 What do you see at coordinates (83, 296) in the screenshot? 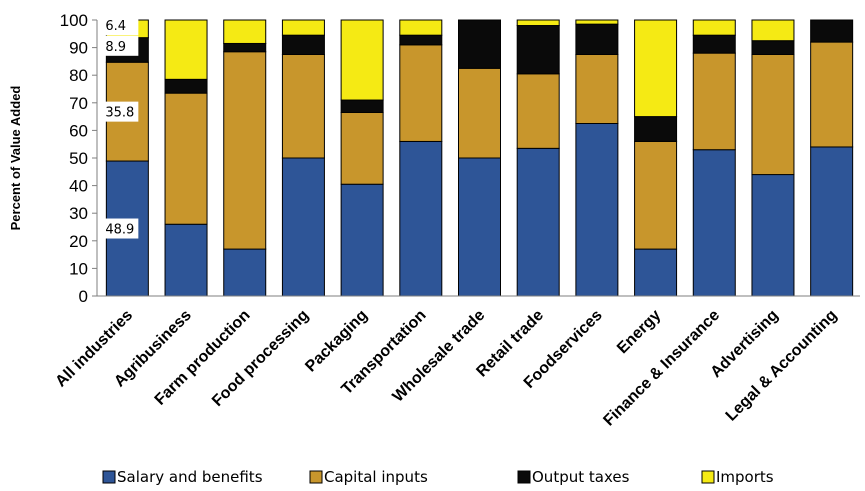
I see `y-tick-label: 0` at bounding box center [83, 296].